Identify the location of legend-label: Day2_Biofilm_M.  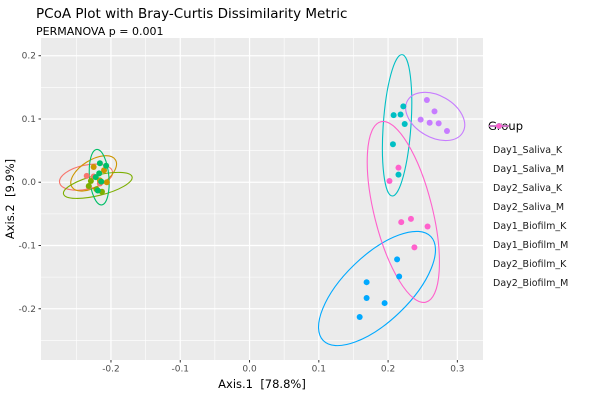
(531, 283).